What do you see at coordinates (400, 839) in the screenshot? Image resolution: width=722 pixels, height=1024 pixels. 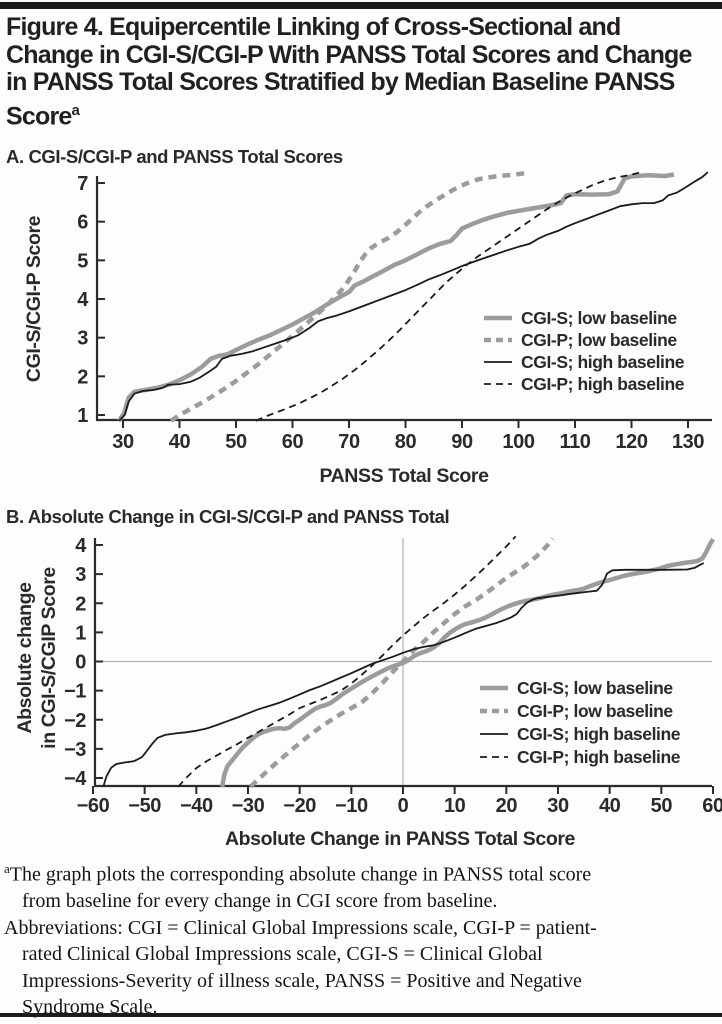 I see `x-axis-title: Absolute Change in PANSS Total Score` at bounding box center [400, 839].